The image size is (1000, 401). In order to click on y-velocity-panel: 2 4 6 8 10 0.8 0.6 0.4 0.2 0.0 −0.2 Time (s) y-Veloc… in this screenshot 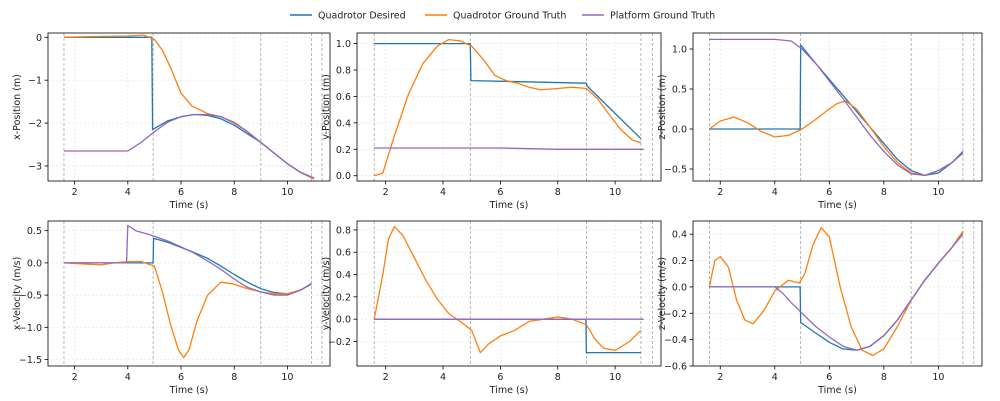, I will do `click(491, 308)`.